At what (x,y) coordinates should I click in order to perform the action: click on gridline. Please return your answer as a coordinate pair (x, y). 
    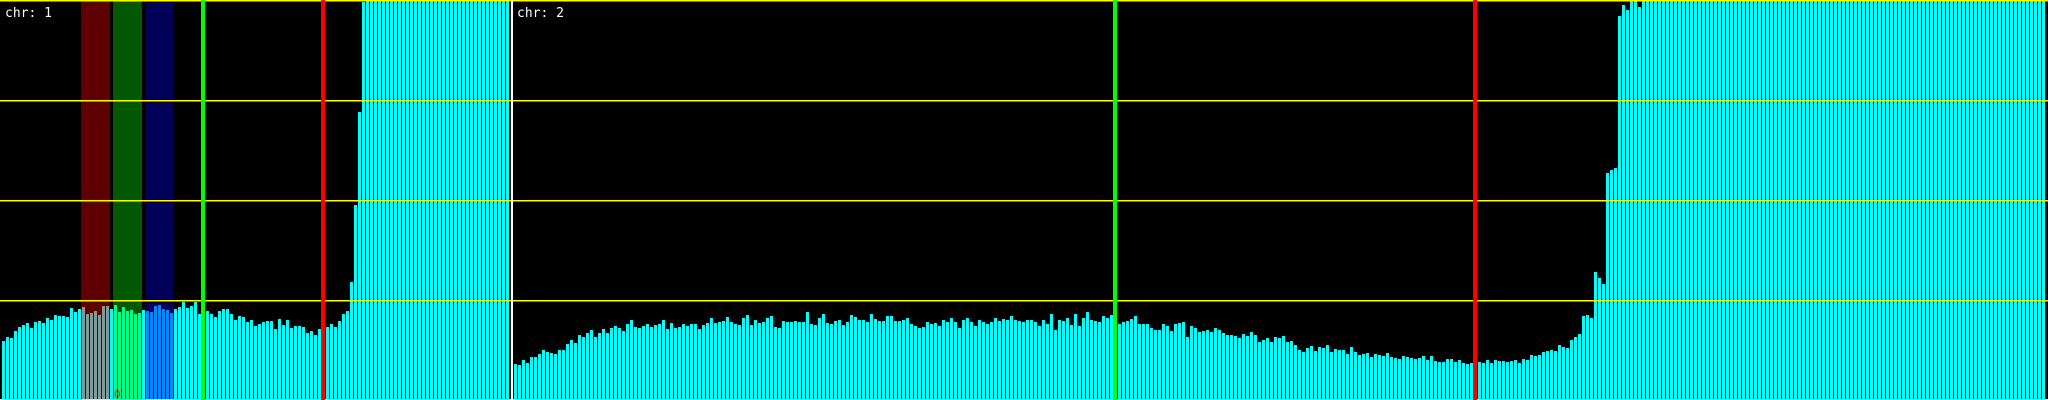
    Looking at the image, I should click on (1024, 1).